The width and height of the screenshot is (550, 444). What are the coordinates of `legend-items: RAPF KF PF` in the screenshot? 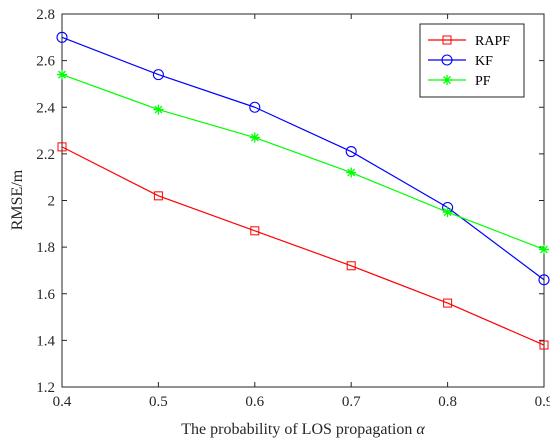 It's located at (469, 61).